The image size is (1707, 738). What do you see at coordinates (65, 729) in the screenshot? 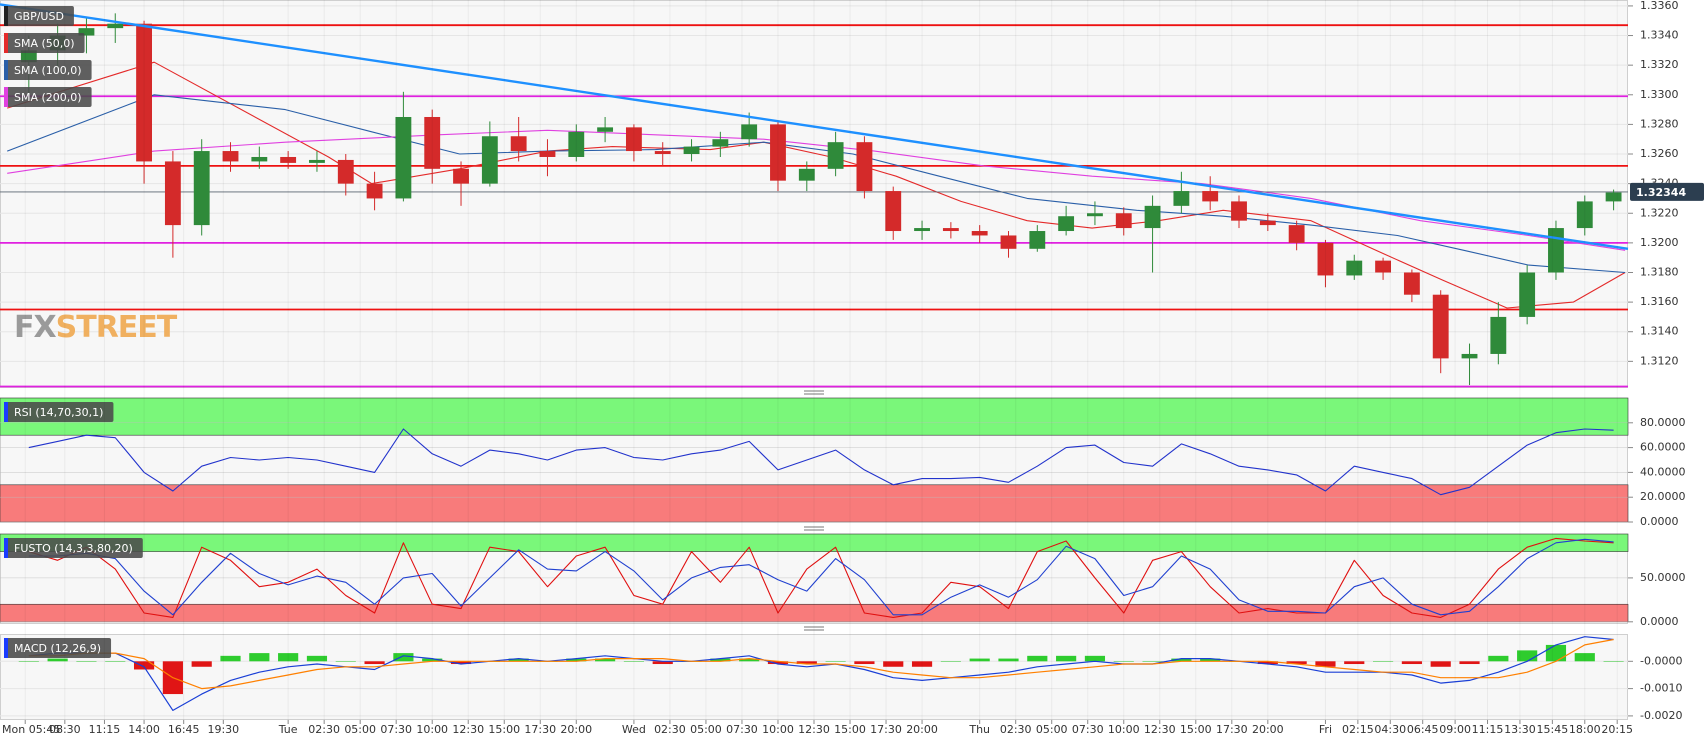
I see `x-tick-label: 08:30` at bounding box center [65, 729].